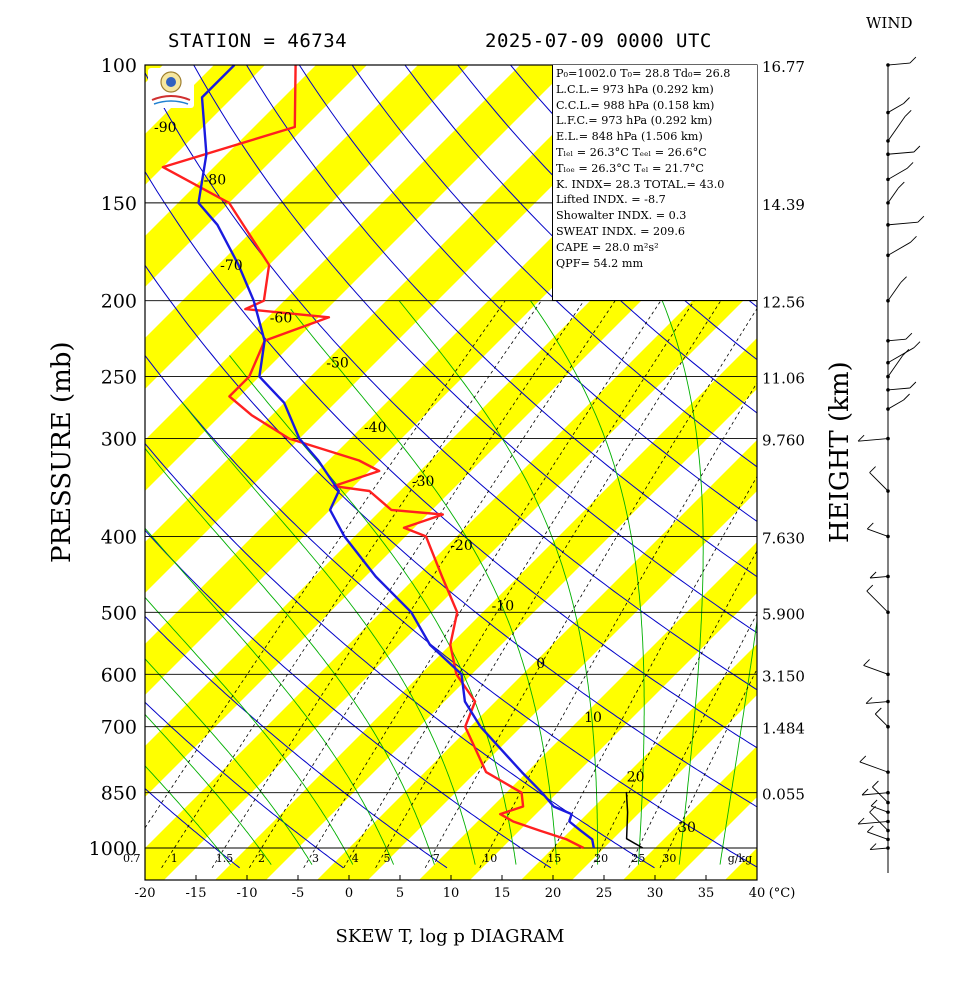 The height and width of the screenshot is (1000, 960). What do you see at coordinates (783, 538) in the screenshot?
I see `height-tick: 7.630` at bounding box center [783, 538].